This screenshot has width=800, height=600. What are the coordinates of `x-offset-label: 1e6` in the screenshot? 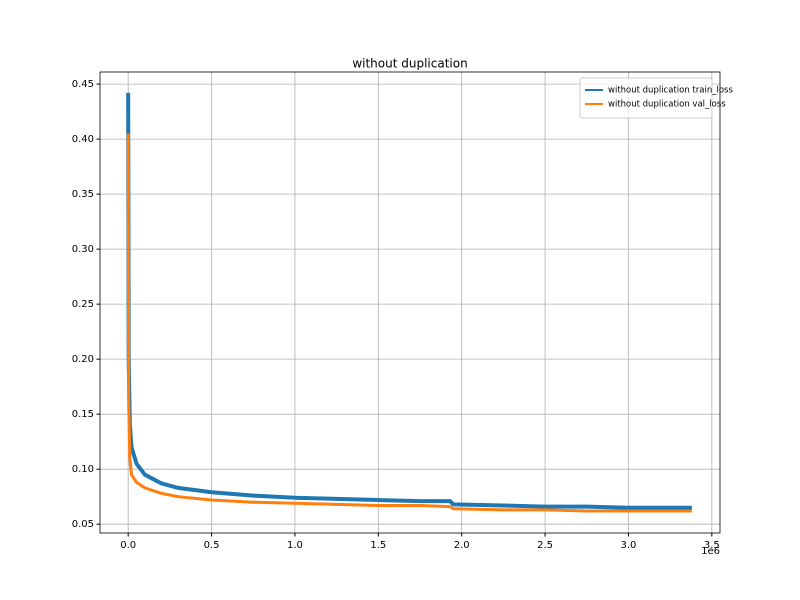 It's located at (710, 551).